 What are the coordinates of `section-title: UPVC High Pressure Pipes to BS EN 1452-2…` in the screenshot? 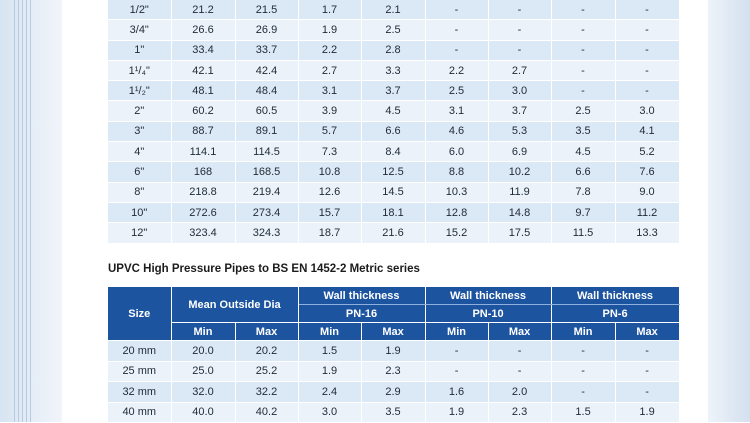 It's located at (264, 269).